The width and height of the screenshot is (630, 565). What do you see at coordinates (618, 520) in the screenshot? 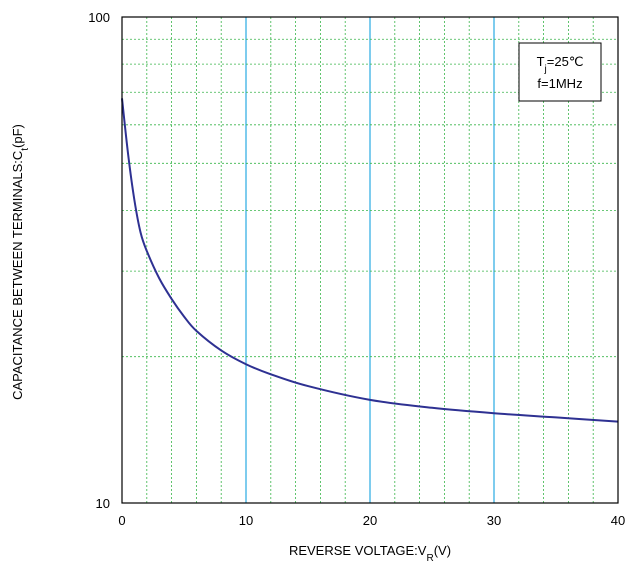
I see `x-tick-label: 40` at bounding box center [618, 520].